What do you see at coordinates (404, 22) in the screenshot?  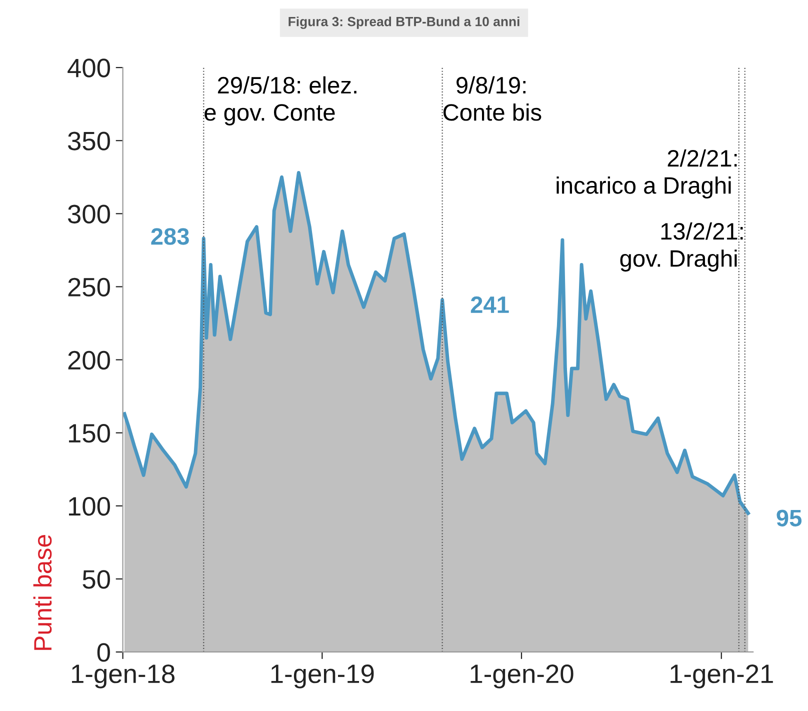 I see `chart-title: Figura 3: Spread BTP-Bund a 10 anni` at bounding box center [404, 22].